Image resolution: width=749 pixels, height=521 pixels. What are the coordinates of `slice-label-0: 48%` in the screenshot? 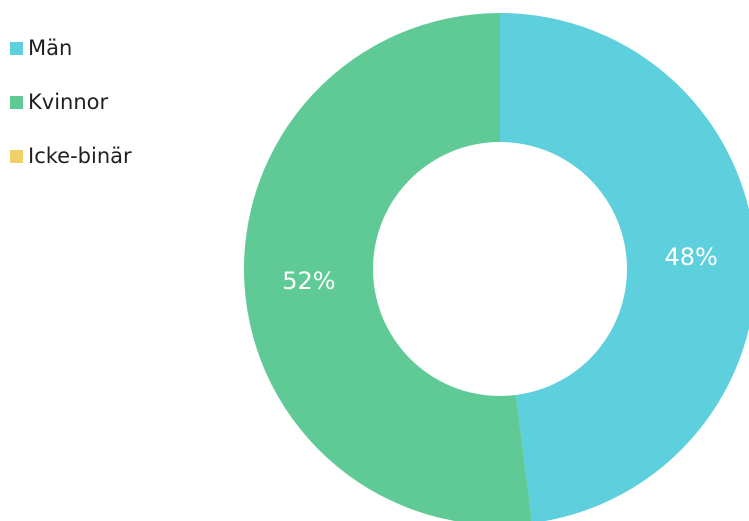 It's located at (690, 257).